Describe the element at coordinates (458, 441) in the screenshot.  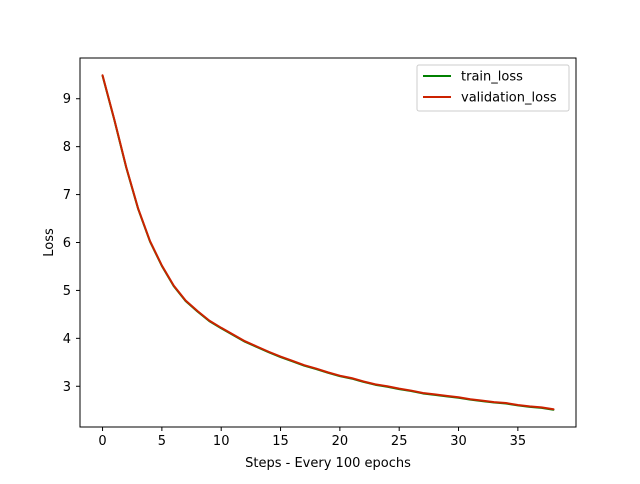
I see `x-tick-label: 30` at that location.